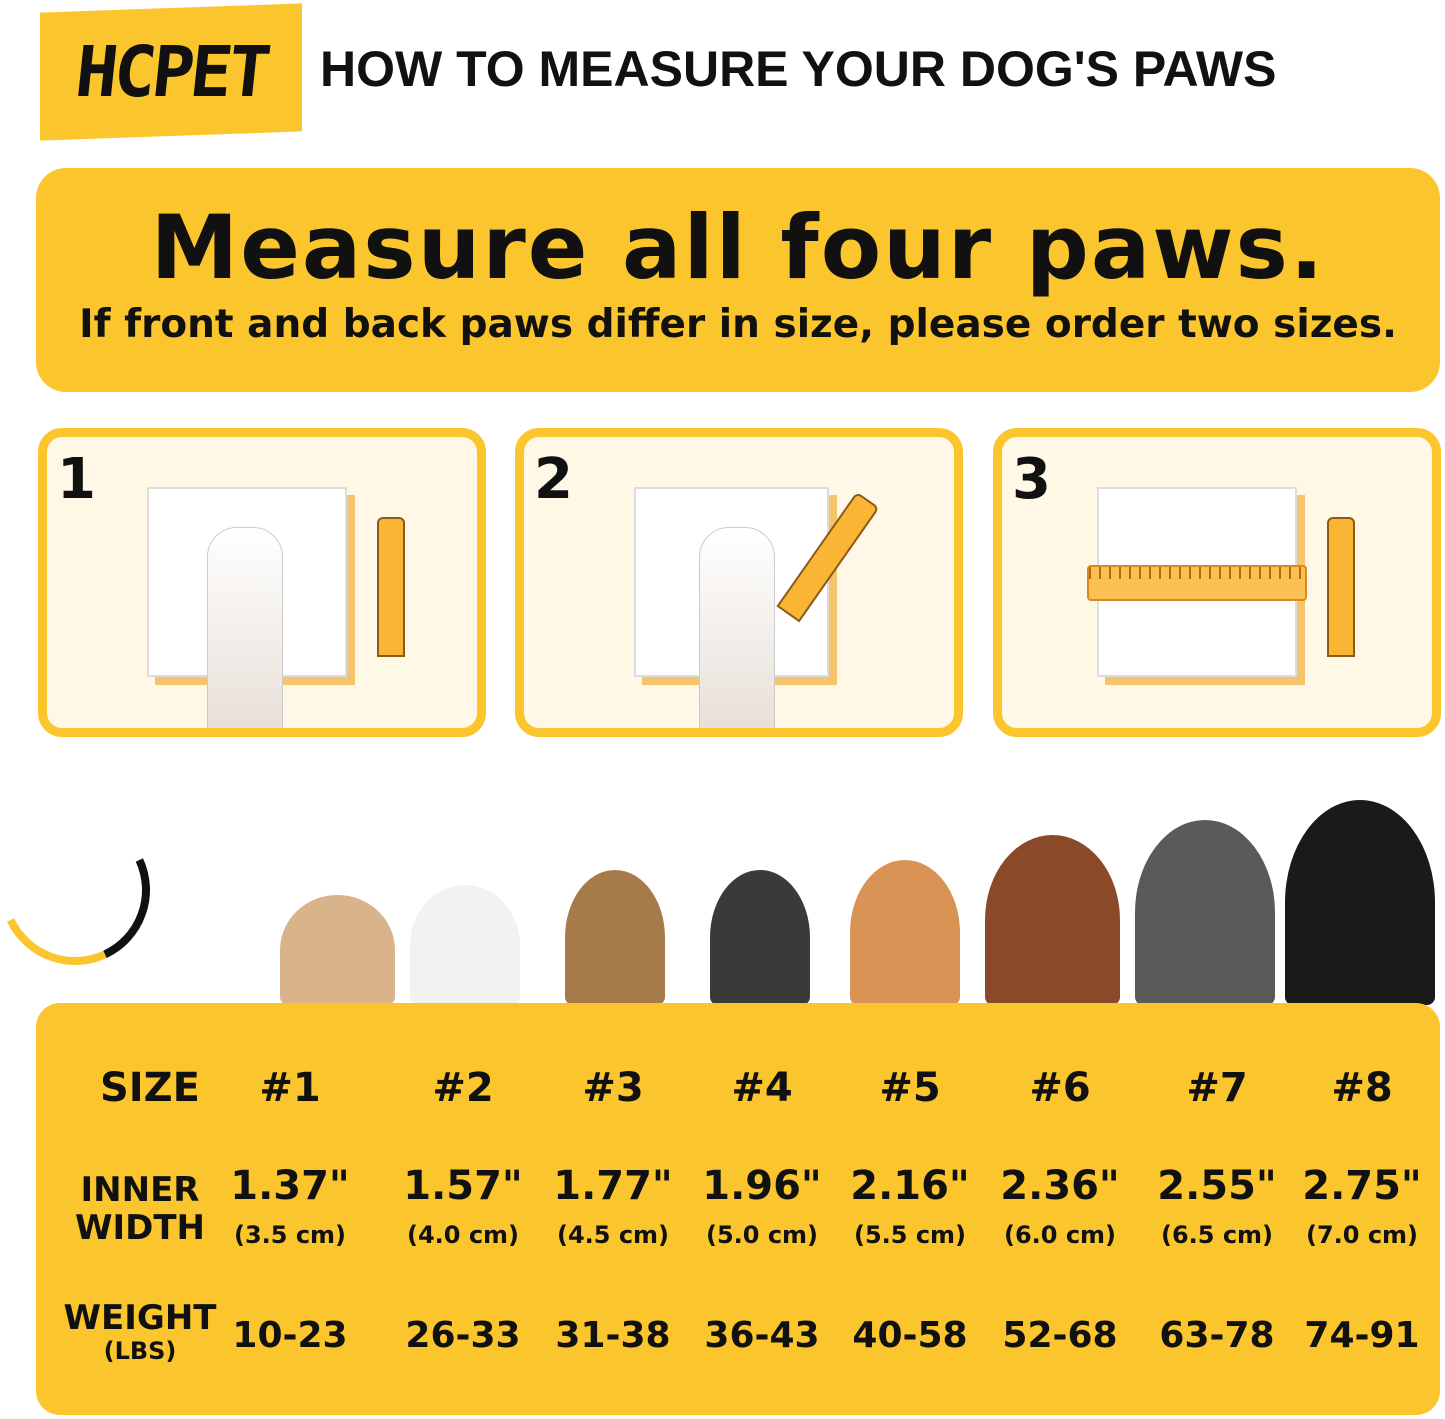  Describe the element at coordinates (905, 932) in the screenshot. I see `shiba-image` at that location.